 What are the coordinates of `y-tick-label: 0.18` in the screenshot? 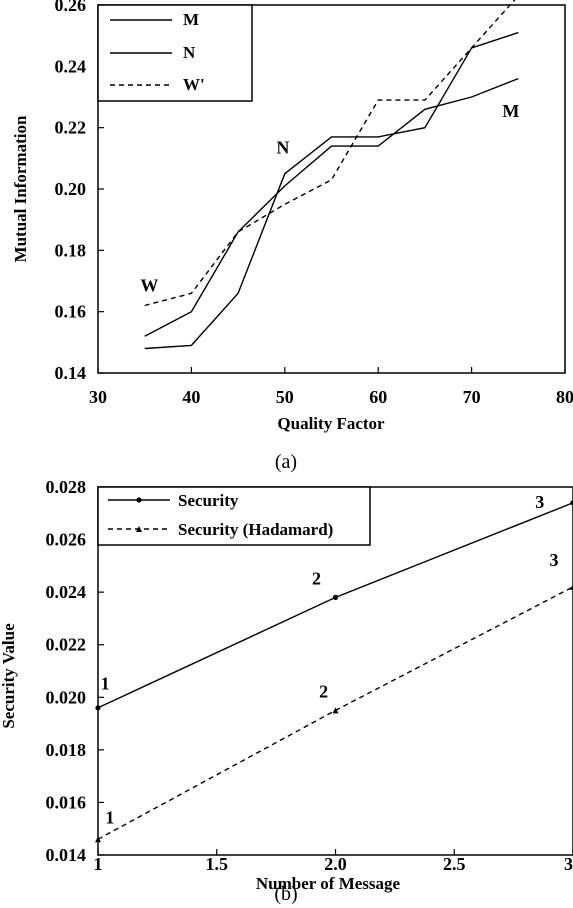 It's located at (71, 250).